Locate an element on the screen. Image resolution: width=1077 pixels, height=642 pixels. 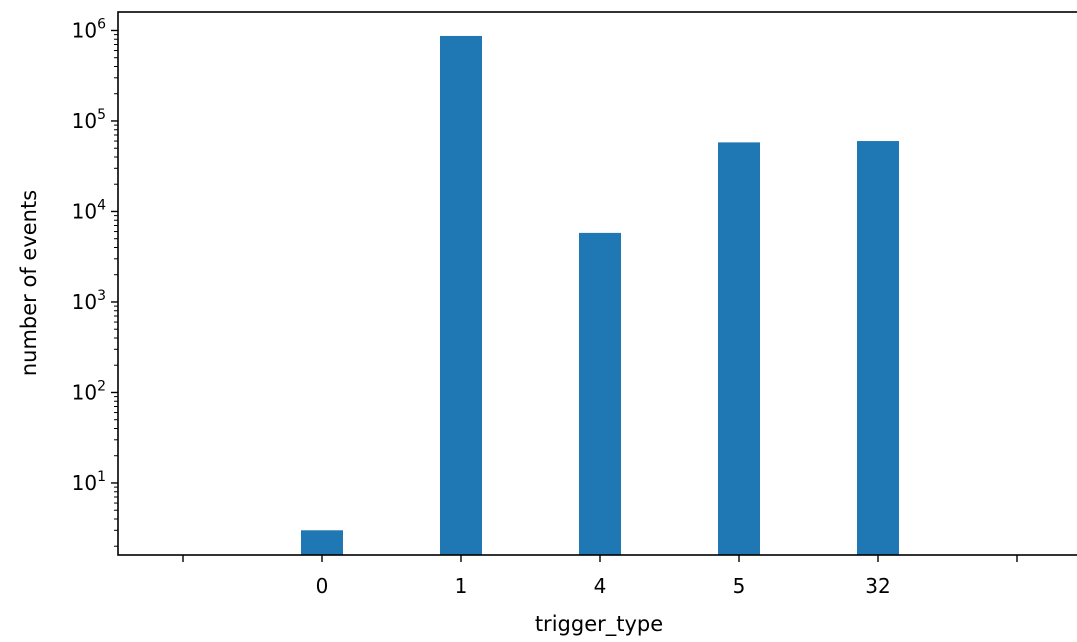
y-axis-ticks: 10¹ 10² 10³ 10⁴ 10⁵ 10⁶ is located at coordinates (95, 281).